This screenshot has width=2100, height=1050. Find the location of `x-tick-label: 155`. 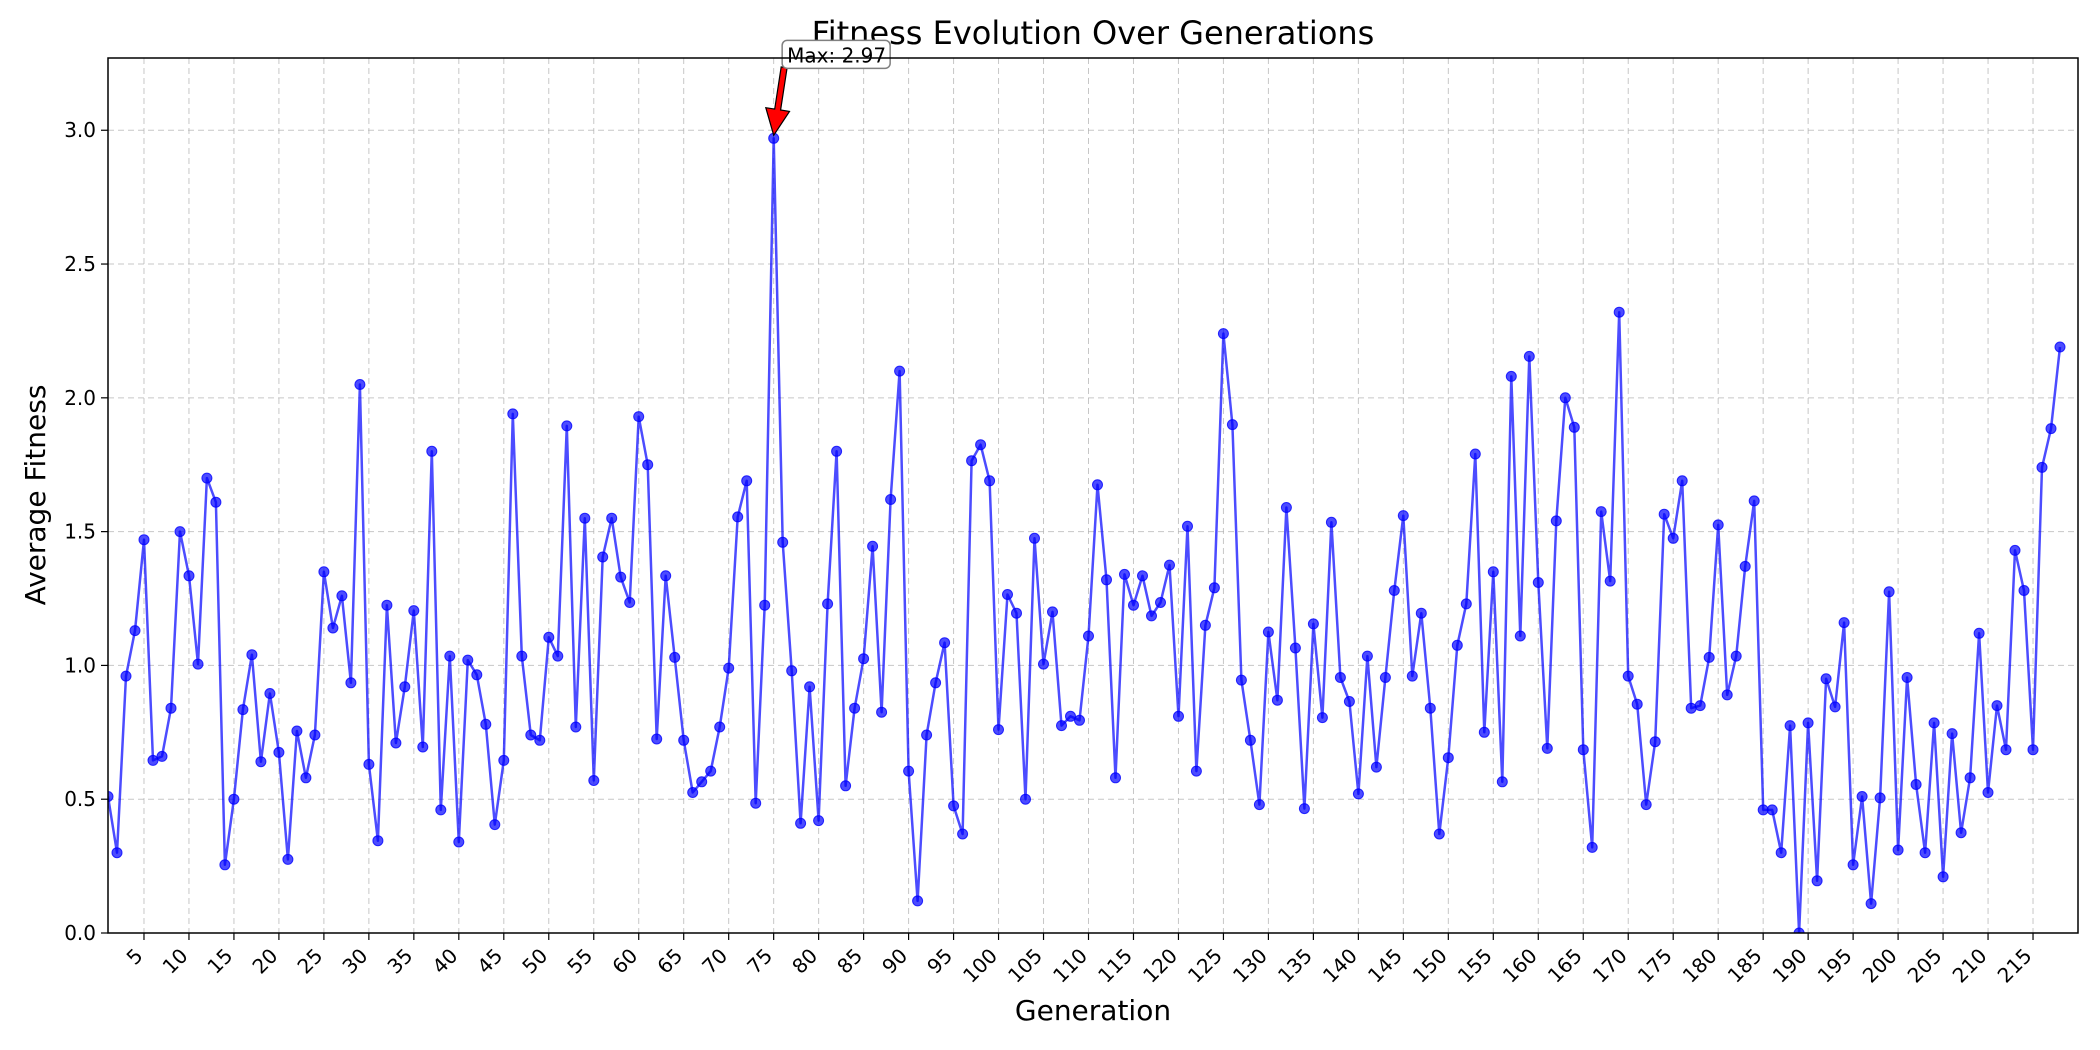

x-tick-label: 155 is located at coordinates (1475, 966).